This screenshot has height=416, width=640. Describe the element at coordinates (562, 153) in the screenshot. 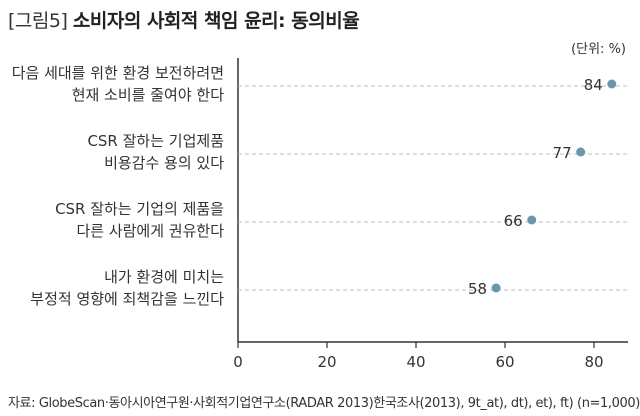

I see `data-label: 77` at that location.